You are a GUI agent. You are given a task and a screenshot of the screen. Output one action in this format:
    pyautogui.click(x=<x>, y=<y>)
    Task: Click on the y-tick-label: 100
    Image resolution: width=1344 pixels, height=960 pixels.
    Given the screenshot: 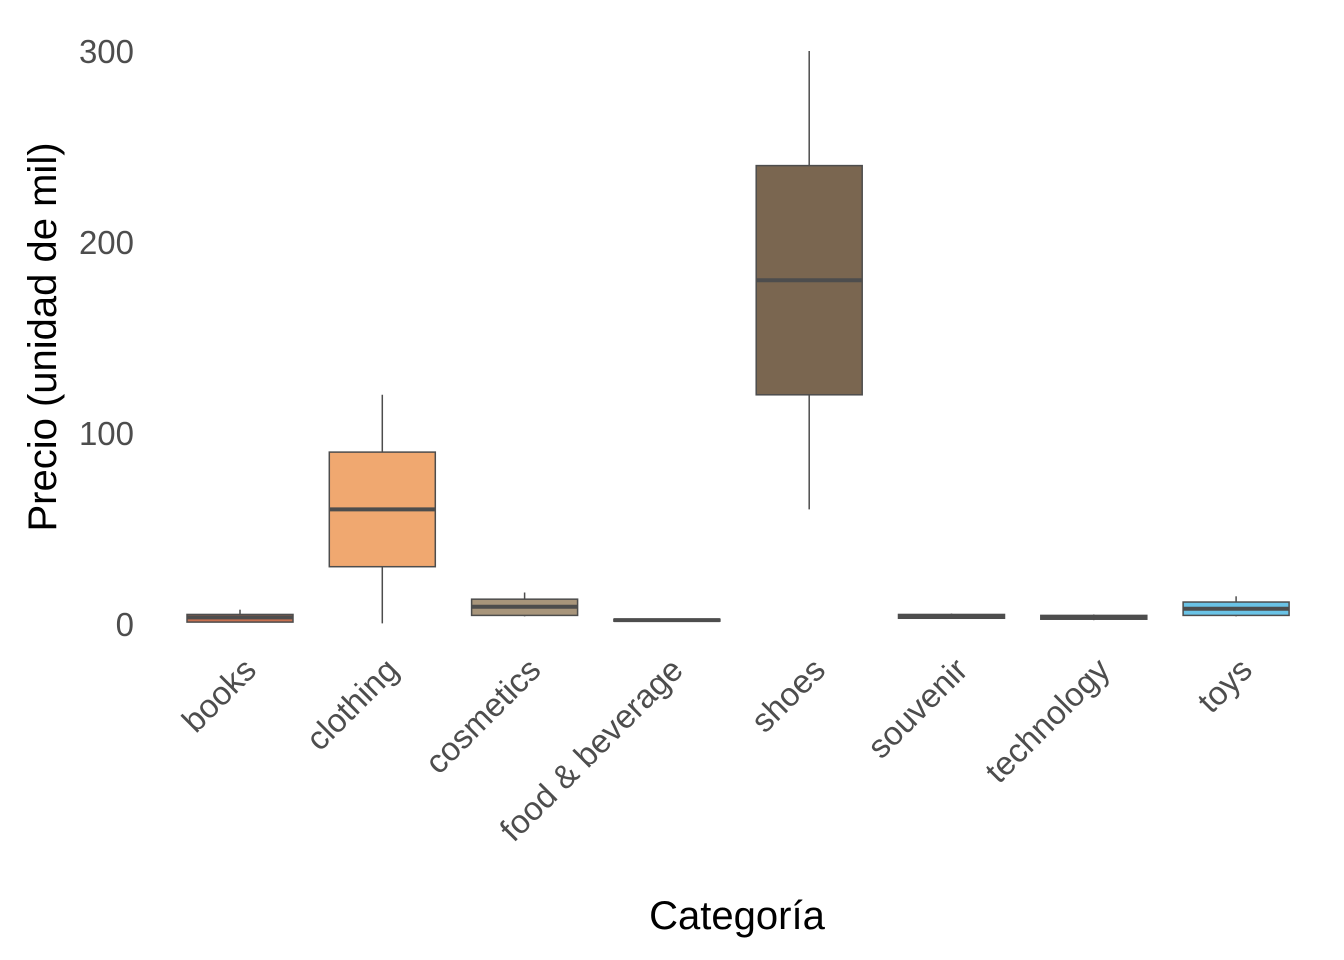 What is the action you would take?
    pyautogui.click(x=106, y=433)
    